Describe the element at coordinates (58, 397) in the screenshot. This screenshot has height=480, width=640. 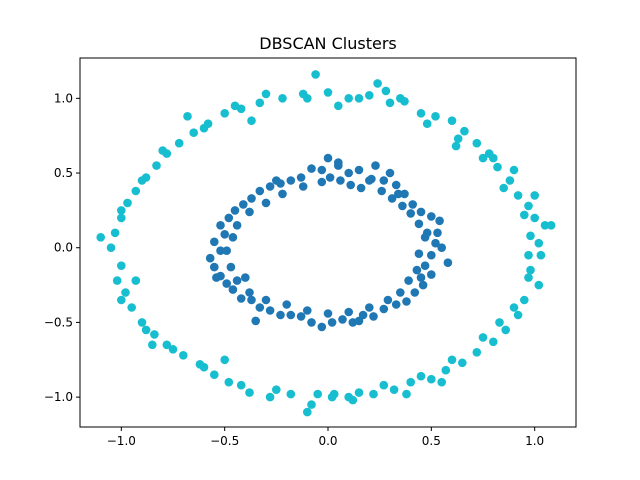
I see `y-tick-label: −1.0` at that location.